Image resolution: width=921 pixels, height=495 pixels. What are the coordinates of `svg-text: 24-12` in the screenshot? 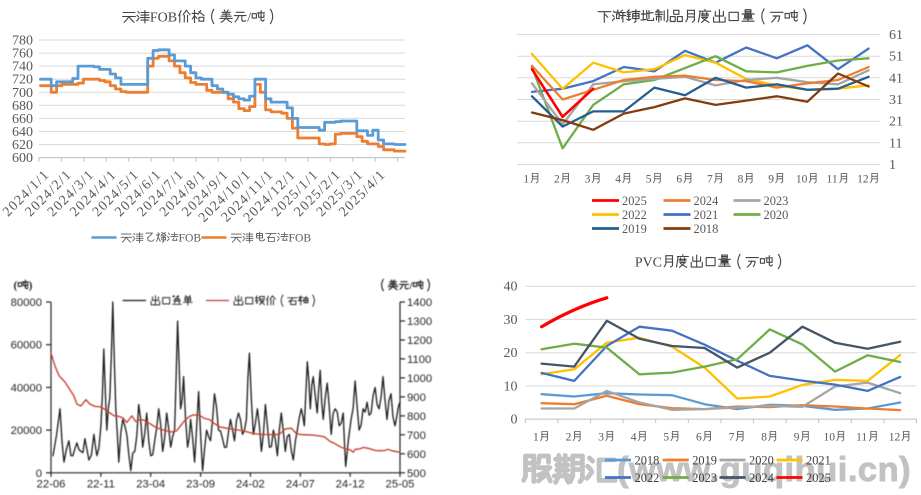 It's located at (350, 484).